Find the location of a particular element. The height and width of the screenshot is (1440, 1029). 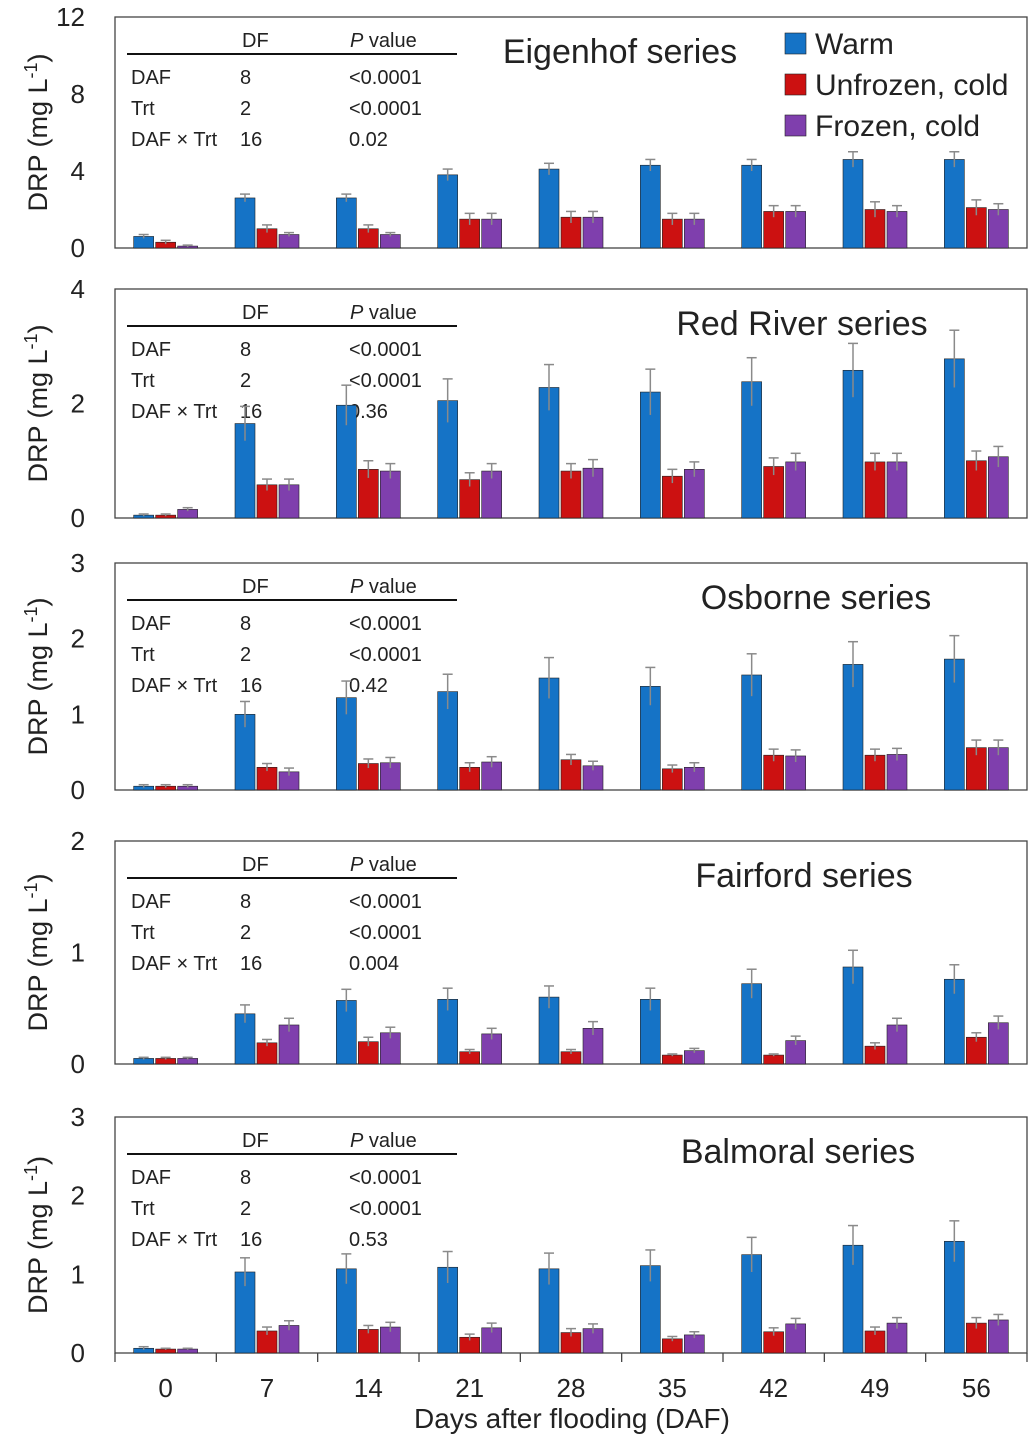

stats-p: 0.53 is located at coordinates (368, 1240).